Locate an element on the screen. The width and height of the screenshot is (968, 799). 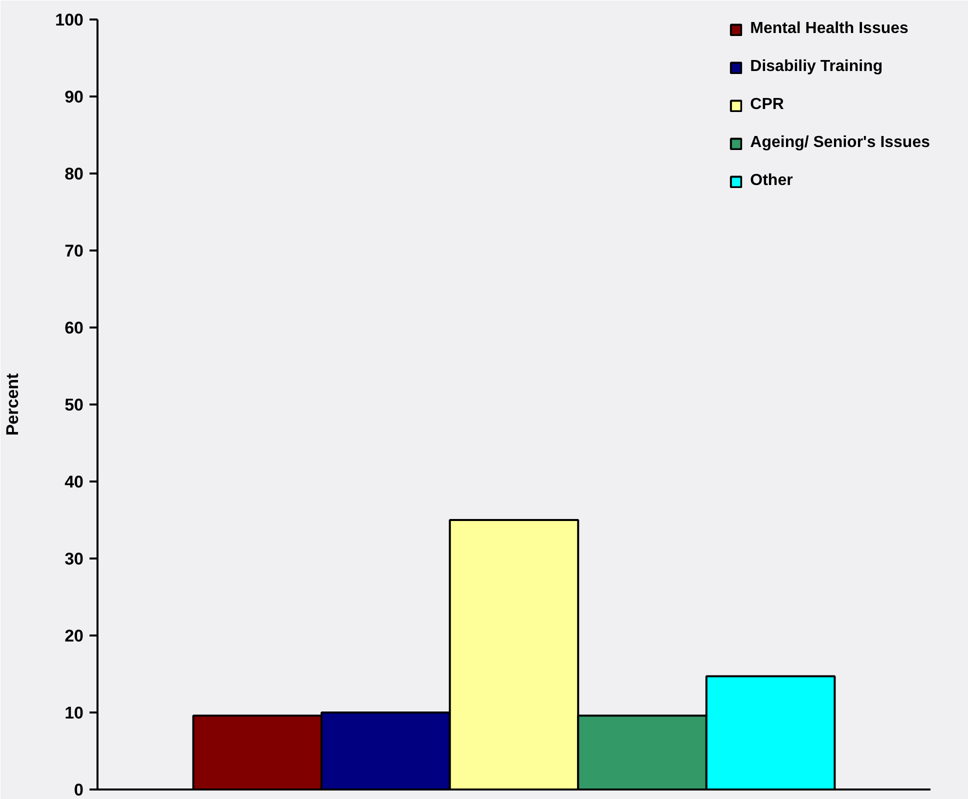
y-tick-label: 30 is located at coordinates (74, 559).